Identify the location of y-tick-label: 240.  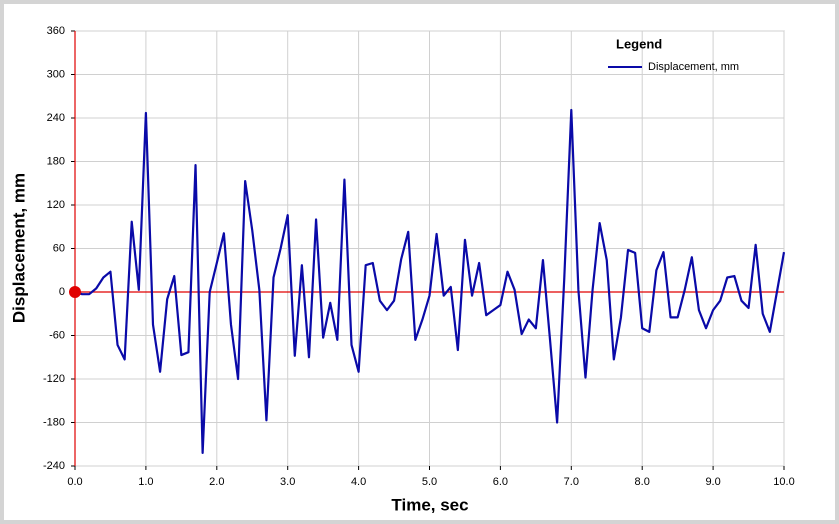
(56, 118).